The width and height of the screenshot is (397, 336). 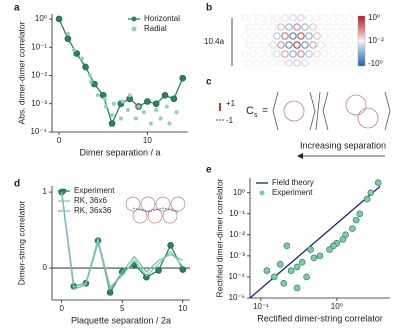 I want to click on size-label: 10.4a, so click(x=214, y=41).